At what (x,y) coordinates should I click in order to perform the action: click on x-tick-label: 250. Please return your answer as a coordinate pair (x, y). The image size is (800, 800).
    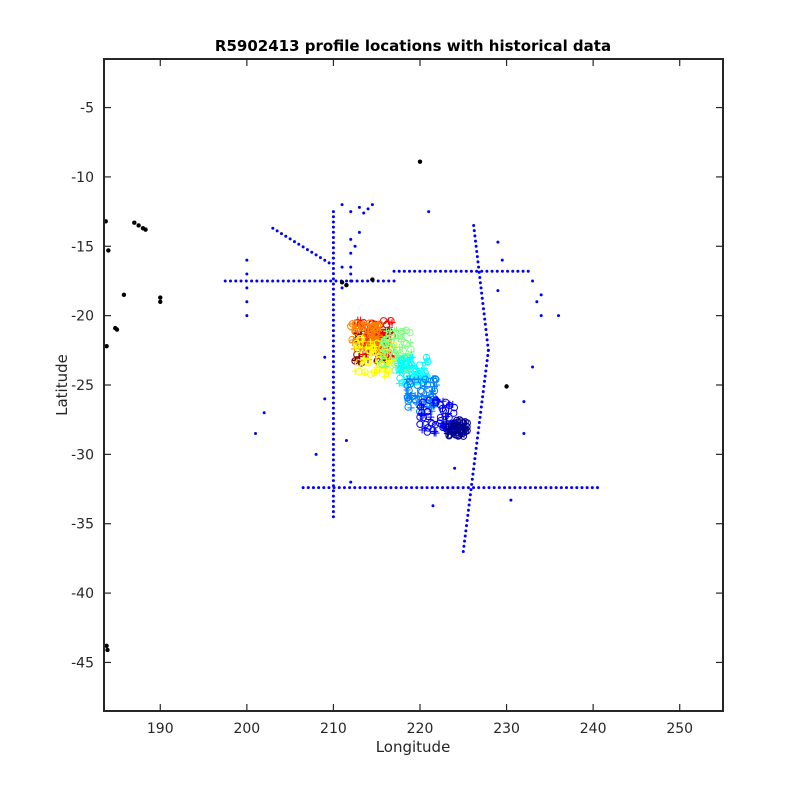
    Looking at the image, I should click on (679, 729).